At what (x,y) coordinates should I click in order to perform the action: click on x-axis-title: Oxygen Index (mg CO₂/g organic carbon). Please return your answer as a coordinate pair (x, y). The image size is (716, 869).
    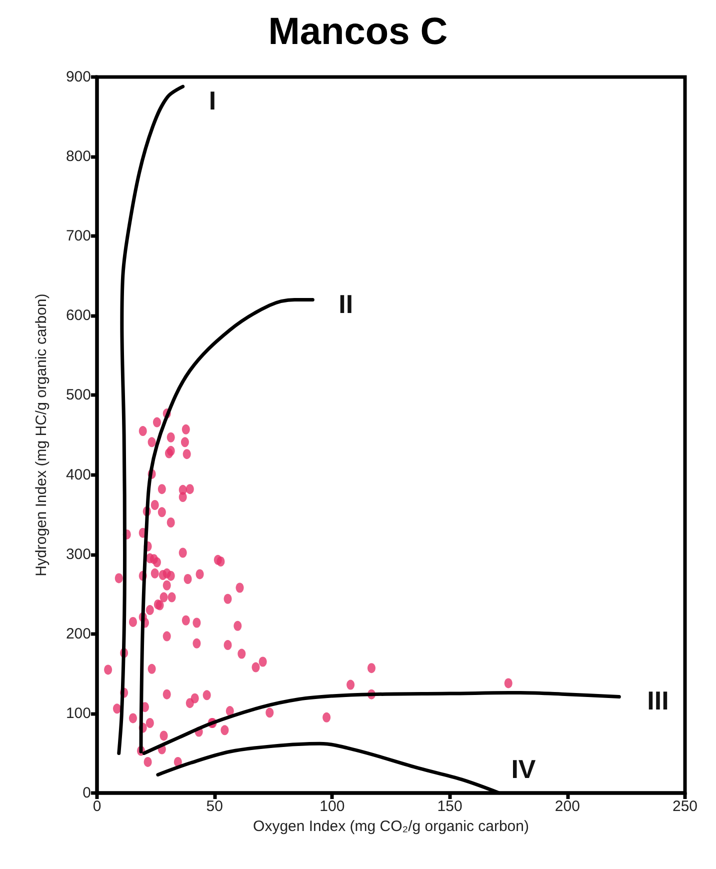
    Looking at the image, I should click on (391, 826).